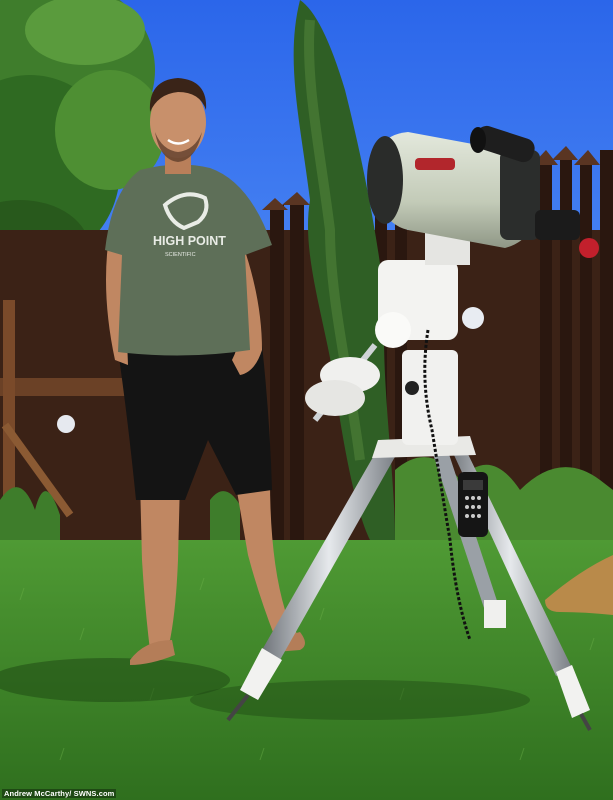  I want to click on shirt-logo-line2: SCIENTIFIC, so click(180, 255).